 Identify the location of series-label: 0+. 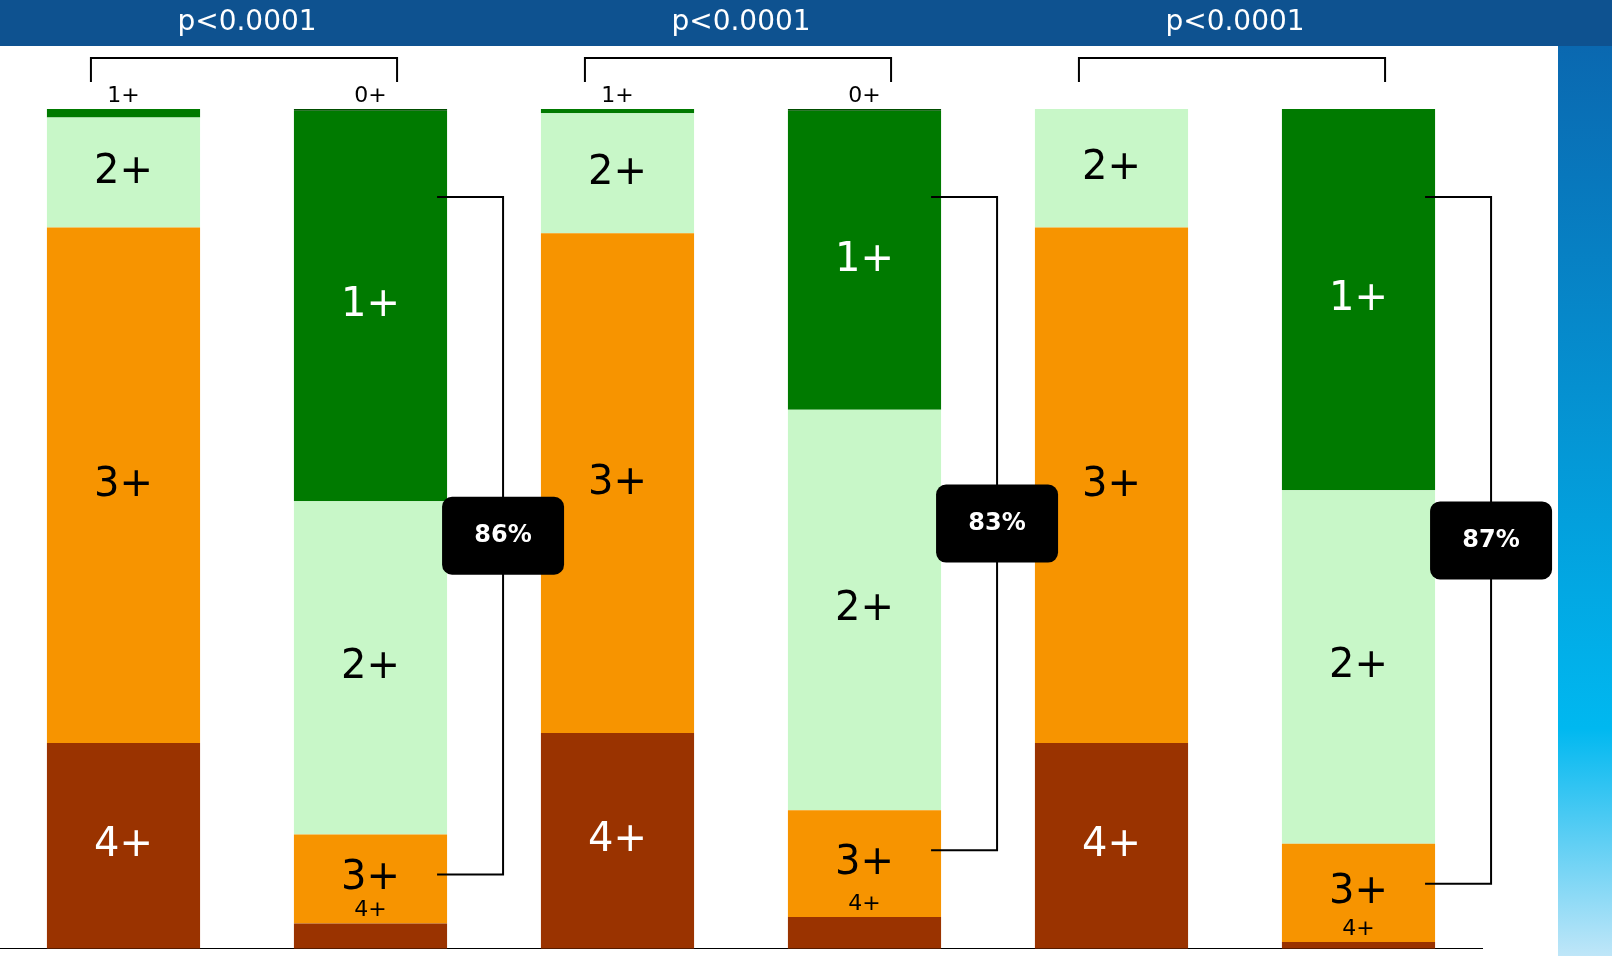
(370, 94).